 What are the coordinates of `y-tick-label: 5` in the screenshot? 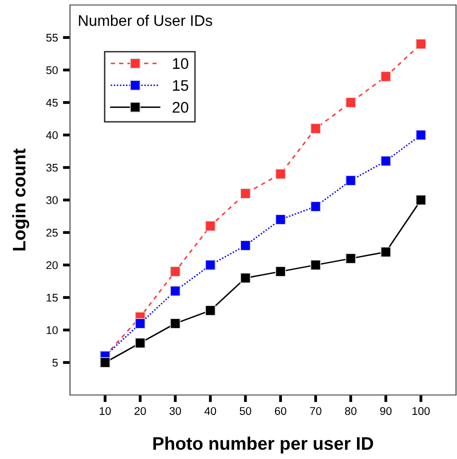 It's located at (55, 362).